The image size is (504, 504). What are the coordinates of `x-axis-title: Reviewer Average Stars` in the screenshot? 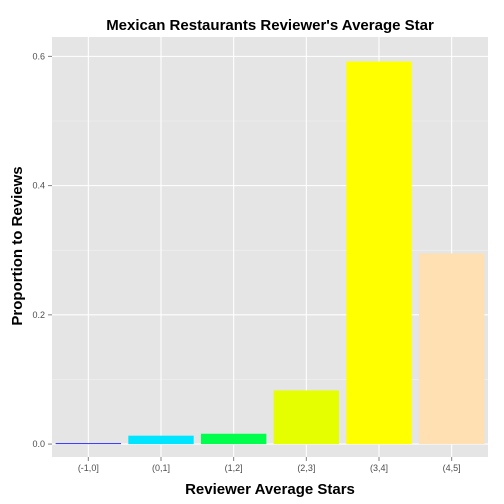 It's located at (270, 489).